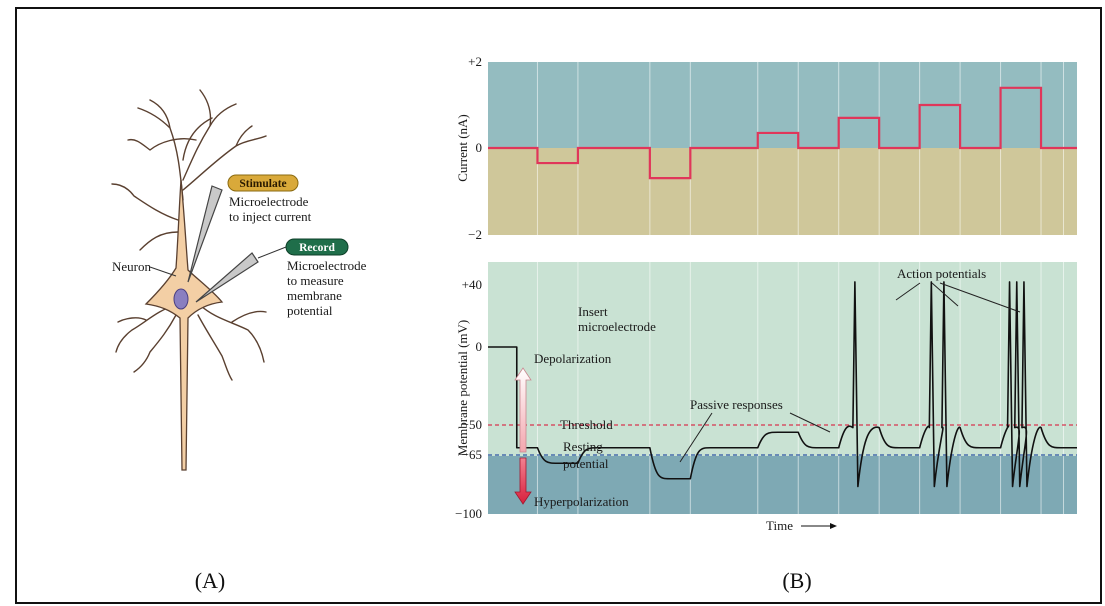 The width and height of the screenshot is (1105, 606). I want to click on record-badge-text: Record, so click(317, 248).